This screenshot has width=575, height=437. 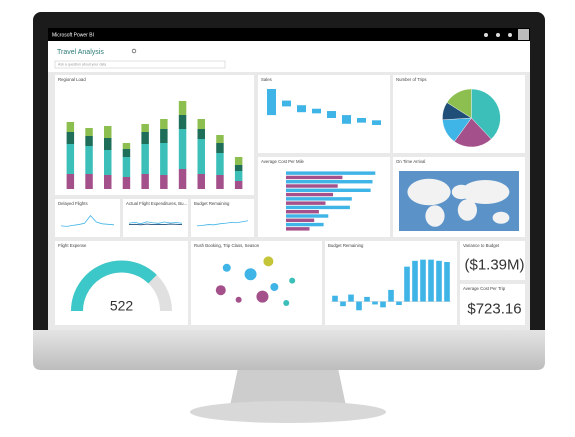 What do you see at coordinates (82, 65) in the screenshot?
I see `qa-placeholder: Ask a question about your data` at bounding box center [82, 65].